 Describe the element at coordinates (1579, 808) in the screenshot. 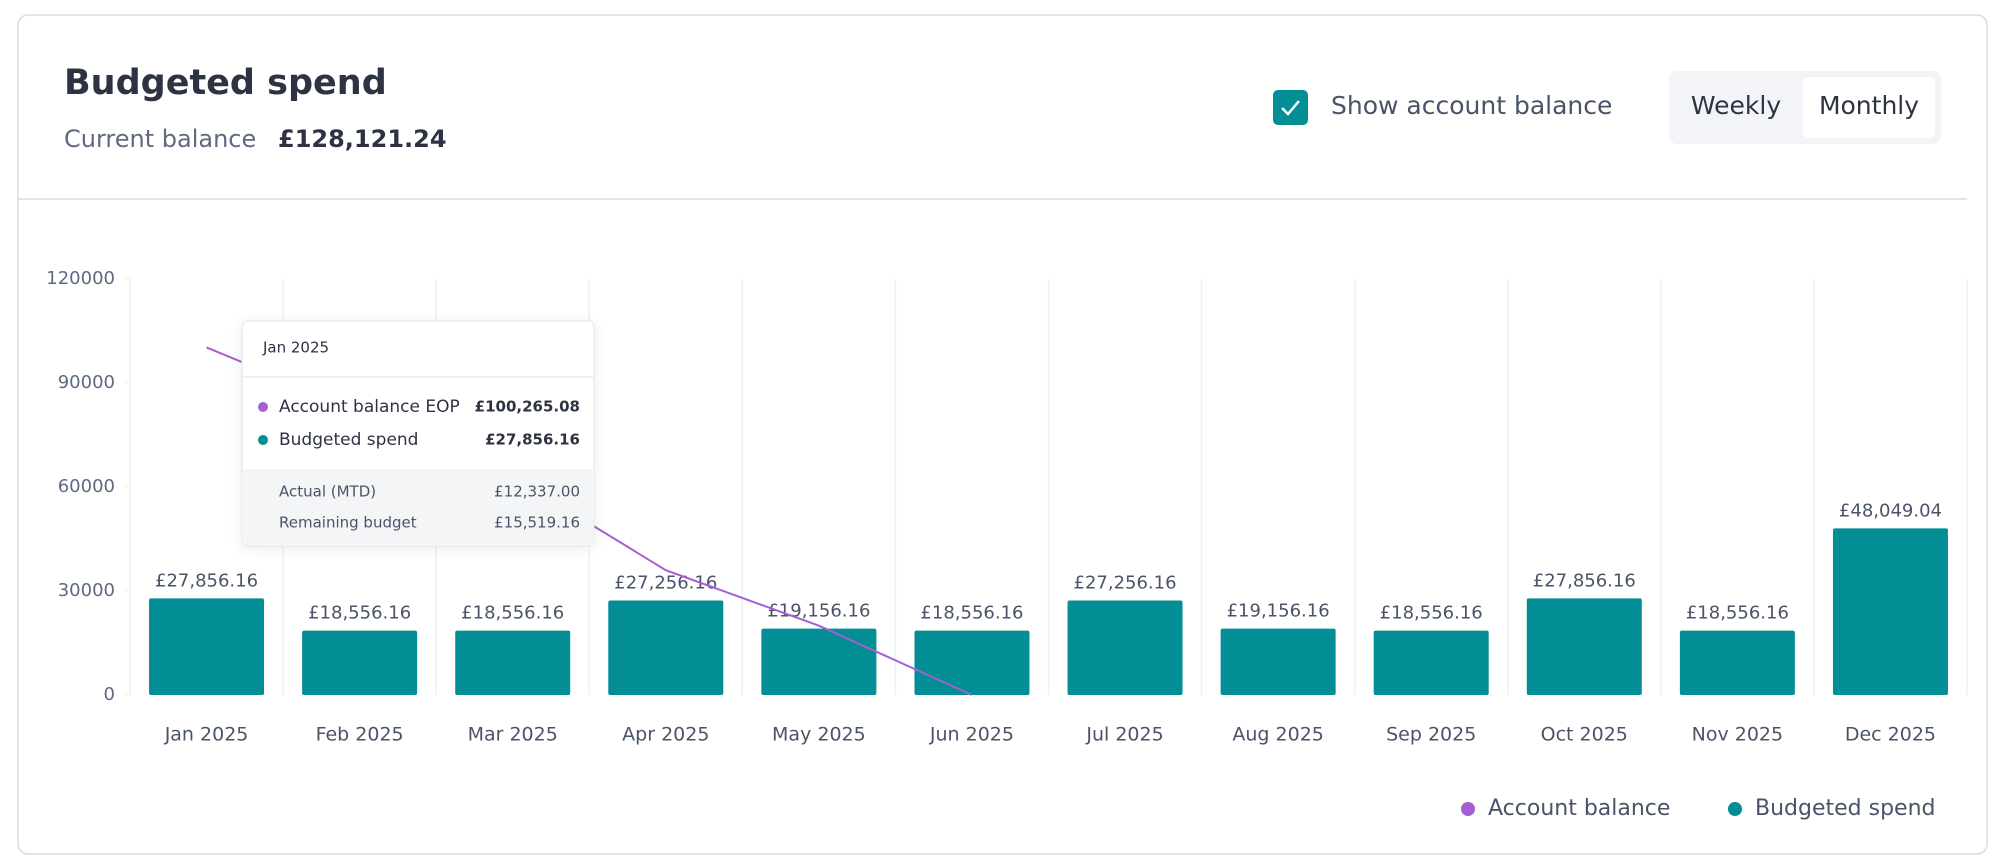

I see `legend-label: Account balance` at that location.